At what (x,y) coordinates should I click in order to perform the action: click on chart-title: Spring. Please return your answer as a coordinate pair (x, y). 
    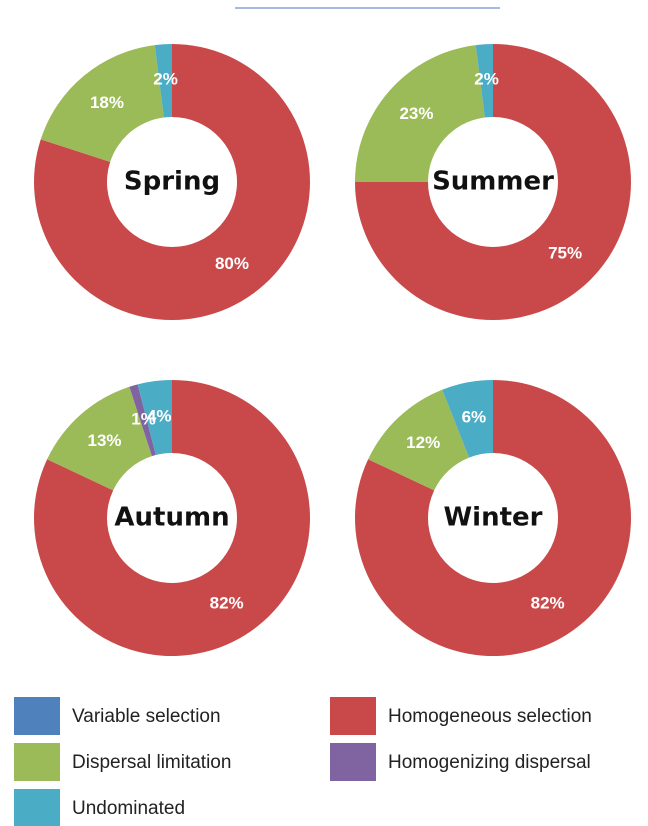
    Looking at the image, I should click on (172, 182).